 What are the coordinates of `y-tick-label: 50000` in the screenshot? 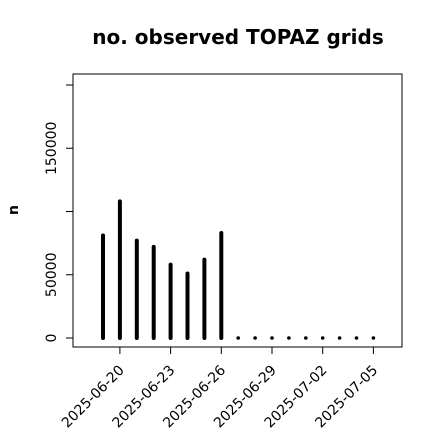 It's located at (52, 275).